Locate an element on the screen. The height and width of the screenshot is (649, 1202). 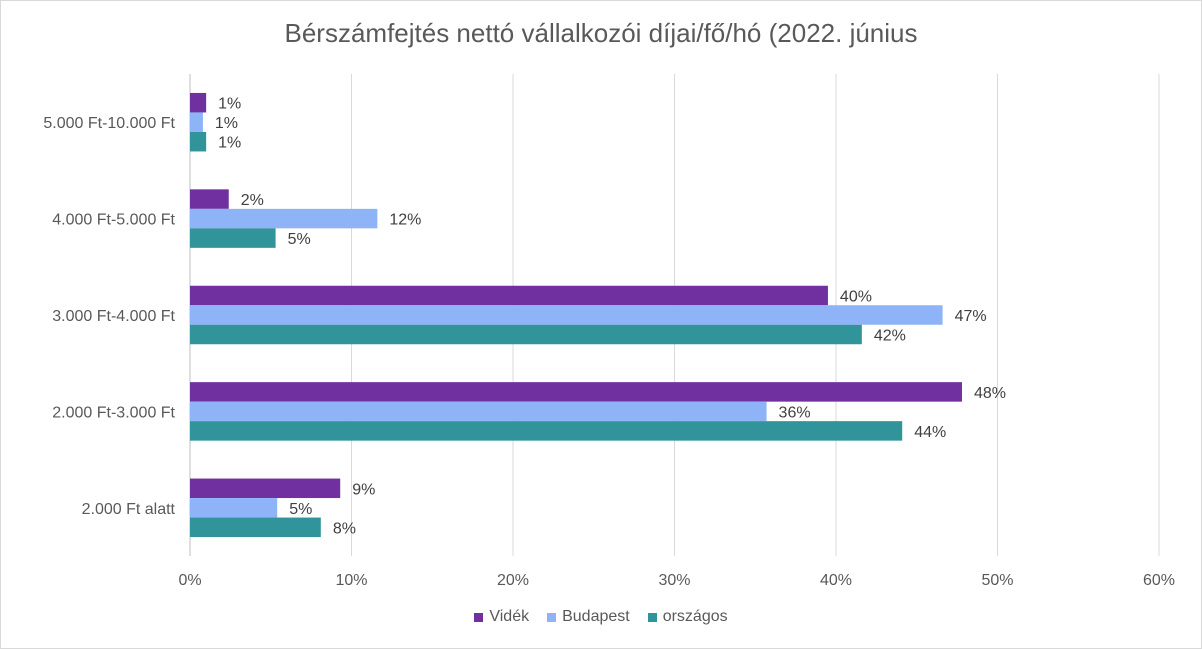
category-label: 2.000 Ft alatt is located at coordinates (129, 509).